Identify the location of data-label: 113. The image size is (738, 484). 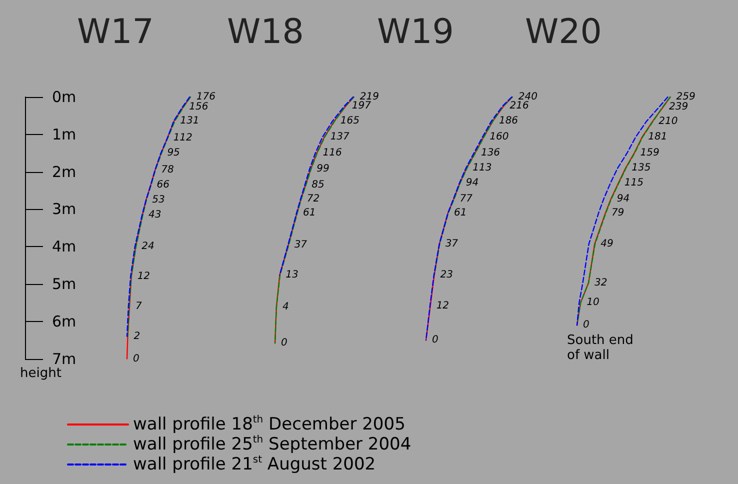
(482, 168).